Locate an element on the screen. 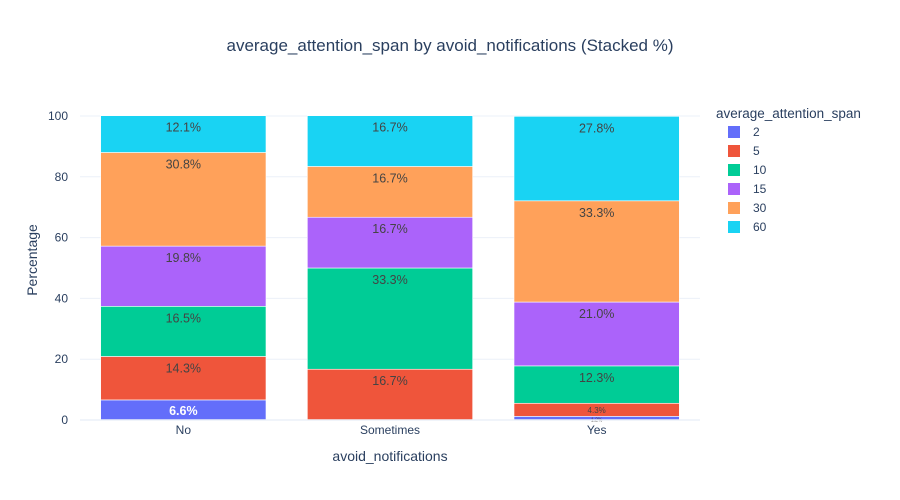 This screenshot has width=900, height=500. bar-label: 4.3% is located at coordinates (597, 410).